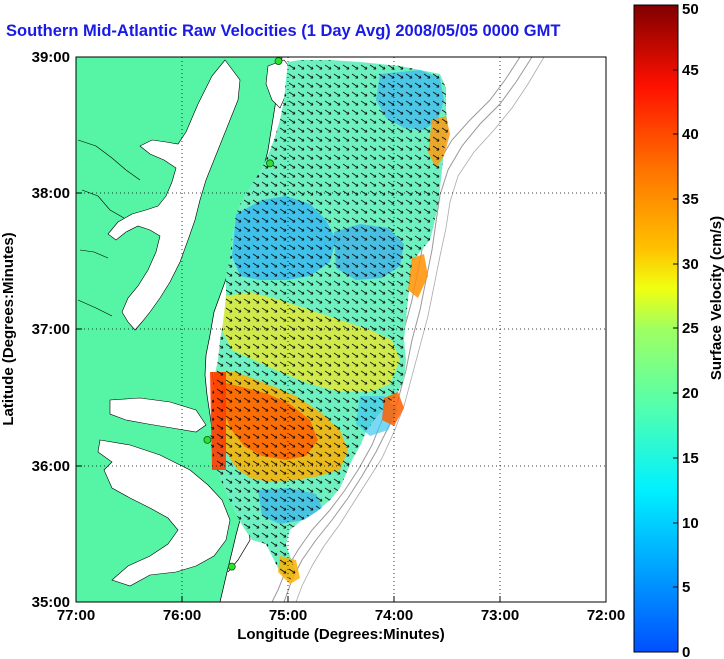 Image resolution: width=724 pixels, height=659 pixels. I want to click on velocity-edge-fast, so click(418, 276).